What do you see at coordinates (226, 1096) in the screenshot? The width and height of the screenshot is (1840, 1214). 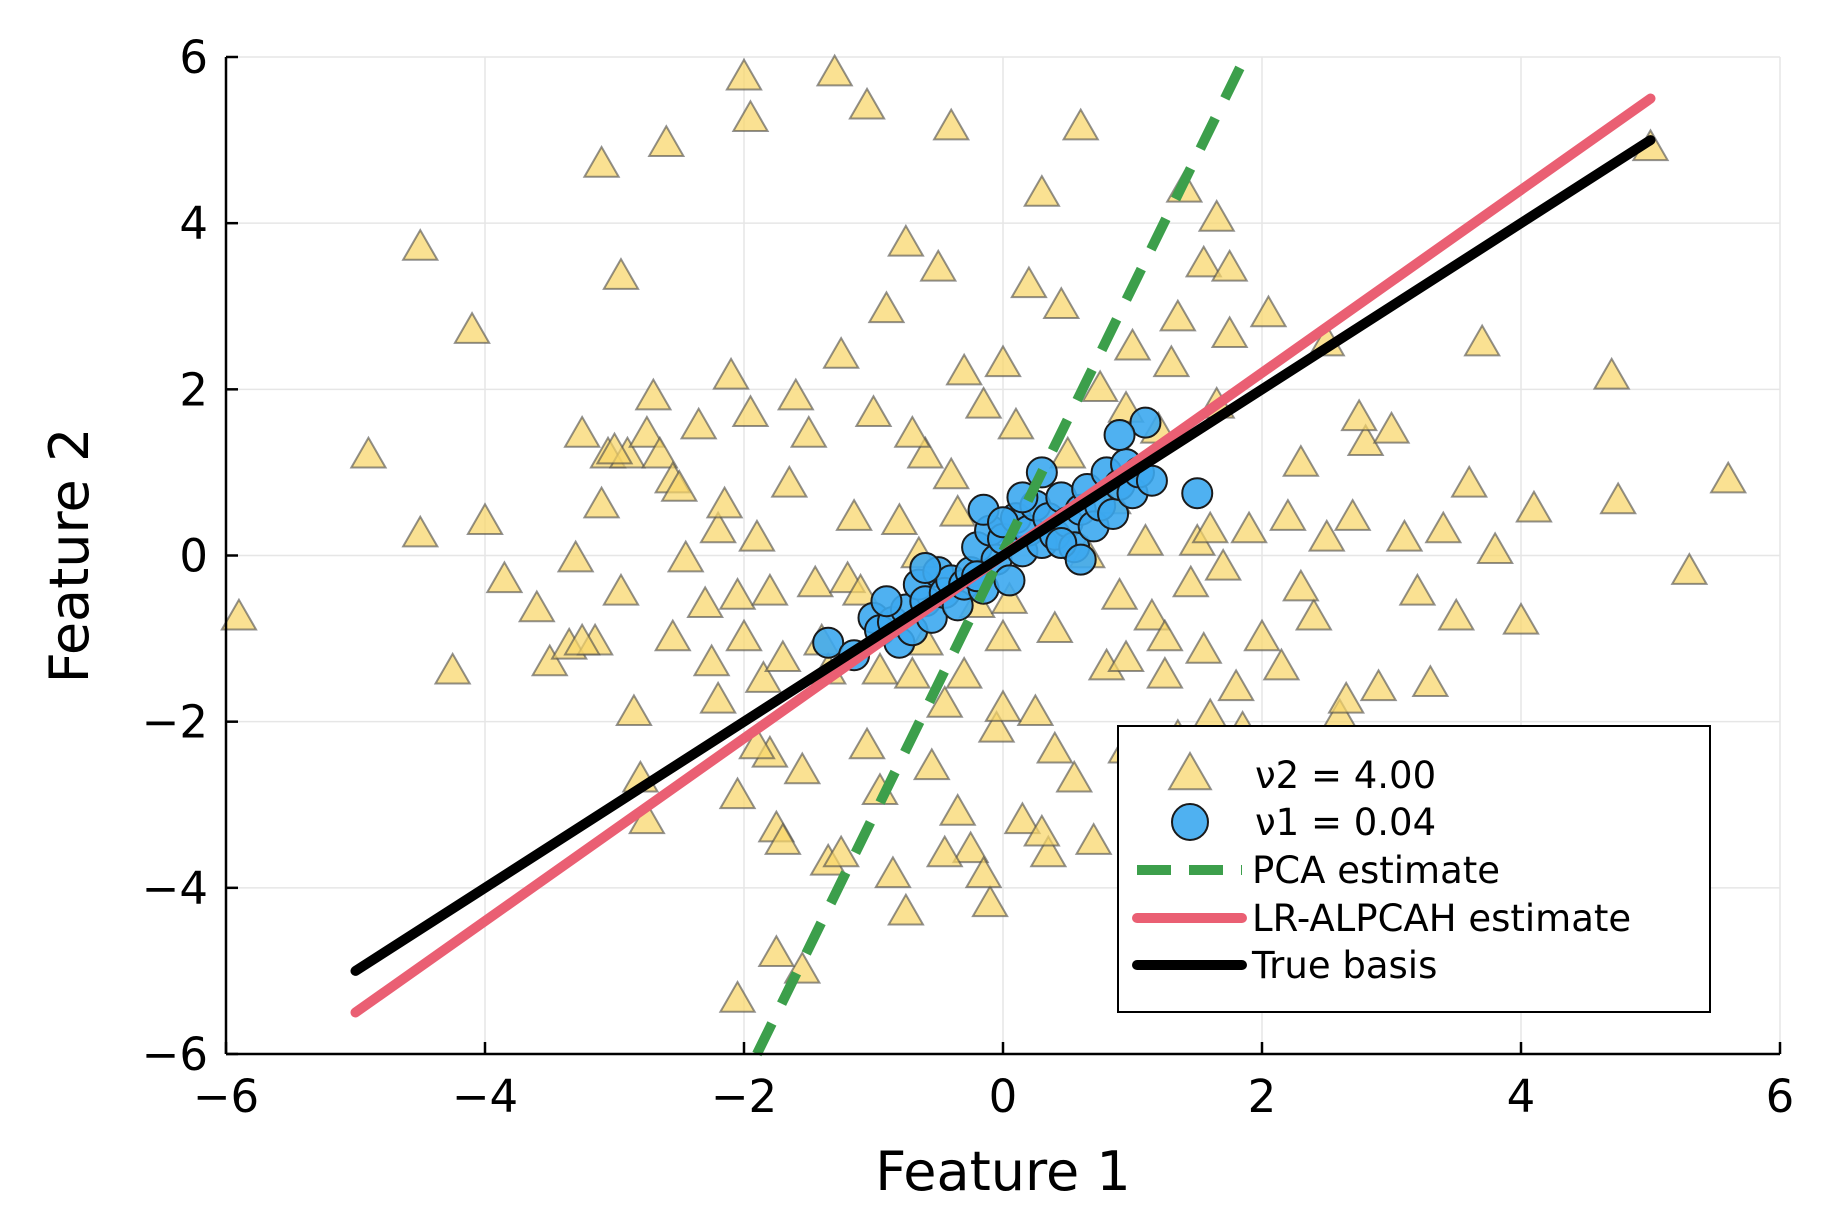 I see `x-tick-label: −6` at bounding box center [226, 1096].